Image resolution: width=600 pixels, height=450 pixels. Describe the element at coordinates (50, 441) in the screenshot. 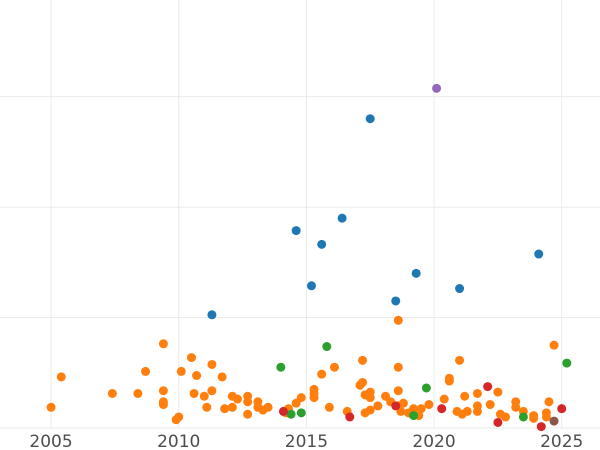

I see `x-tick-label: 2005` at that location.